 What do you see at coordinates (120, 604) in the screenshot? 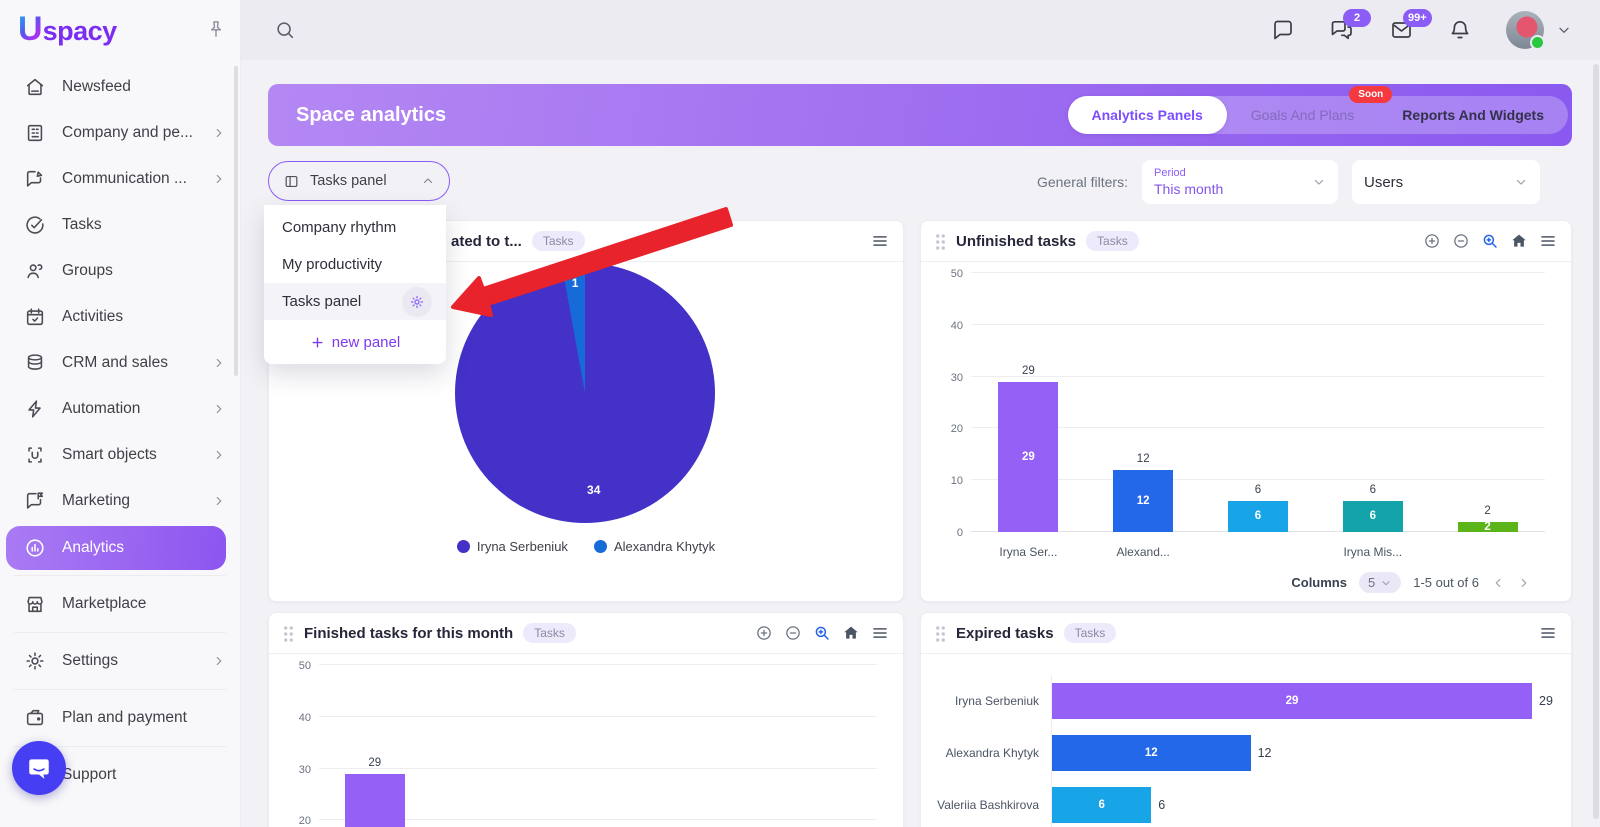
I see `sidebar-item-marketplace: Marketplace` at bounding box center [120, 604].